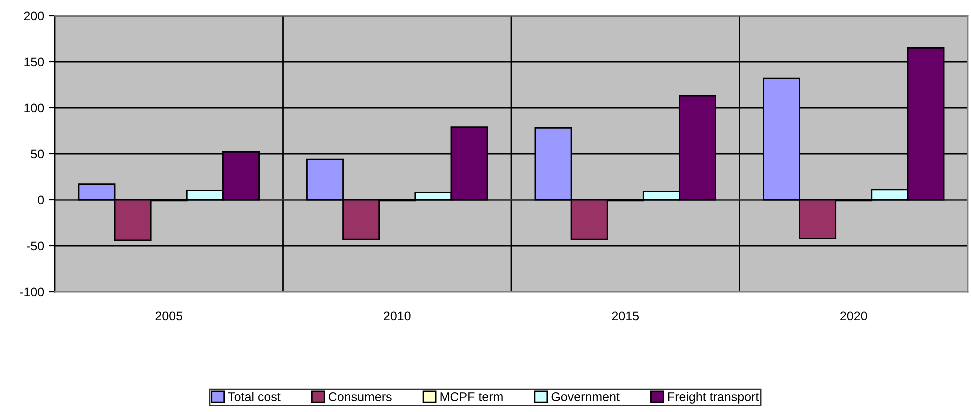 Image resolution: width=971 pixels, height=412 pixels. What do you see at coordinates (586, 397) in the screenshot?
I see `legend-label: Government` at bounding box center [586, 397].